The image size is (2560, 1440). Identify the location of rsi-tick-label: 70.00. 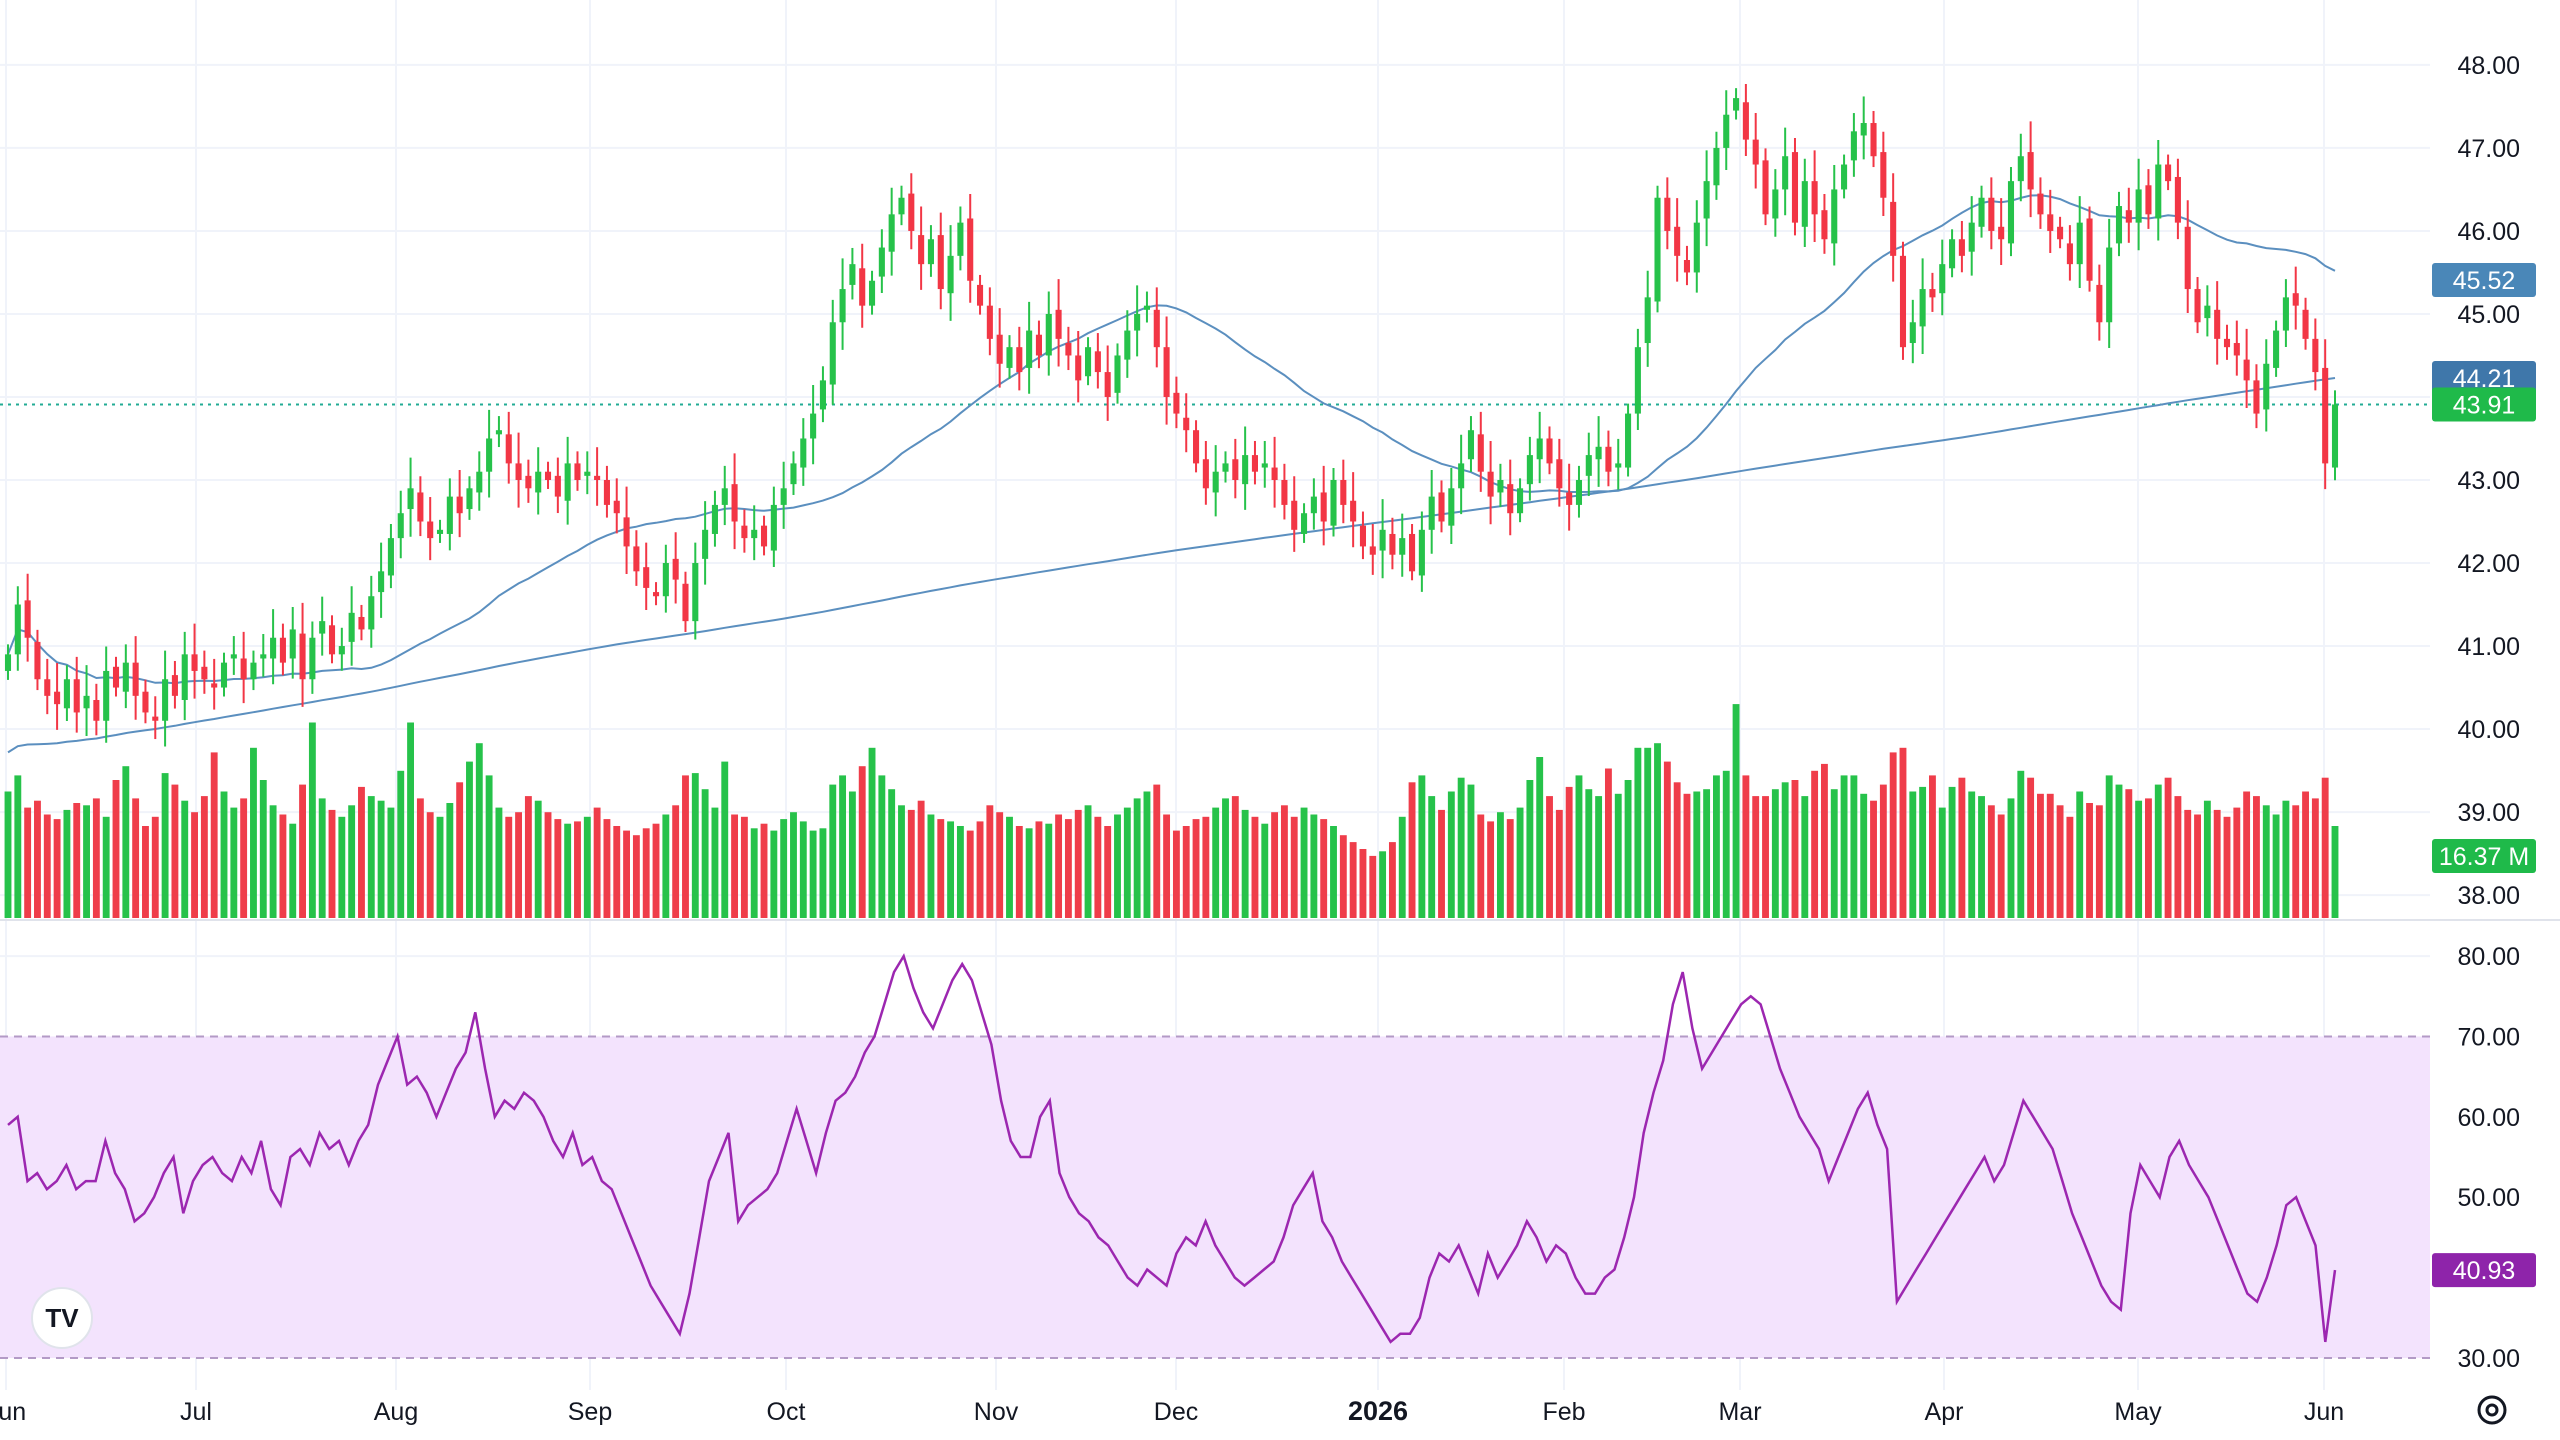
(2488, 1037).